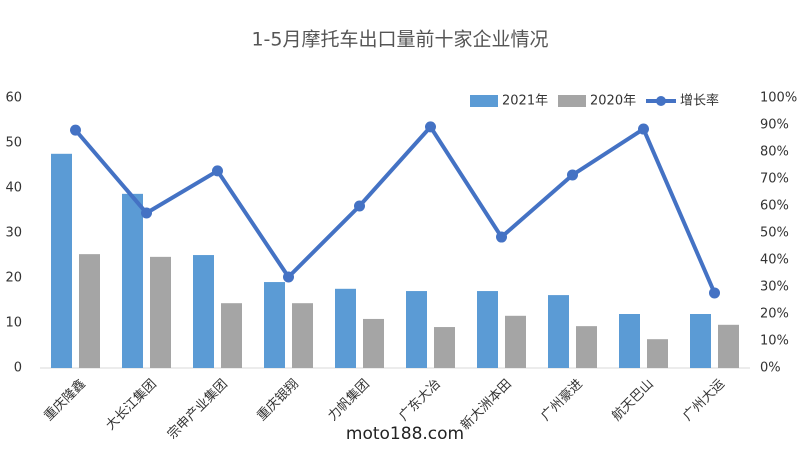  Describe the element at coordinates (13, 278) in the screenshot. I see `y-tick-label: 20` at that location.